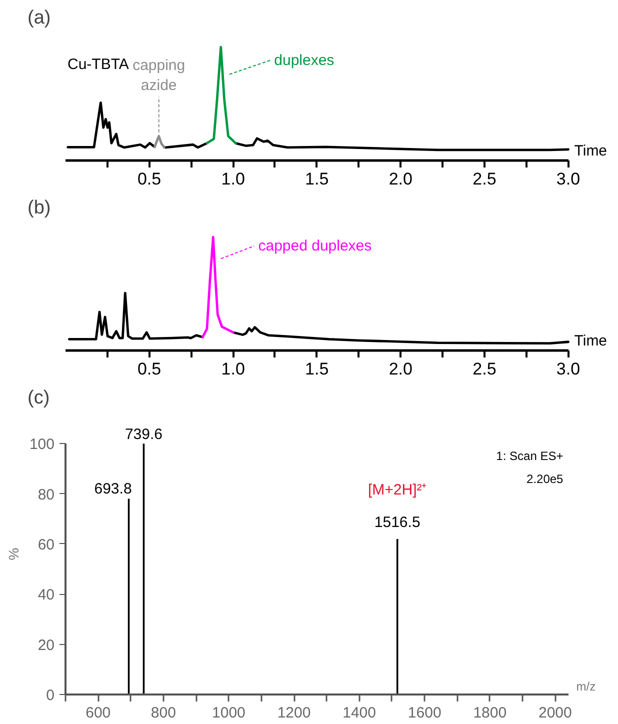 The image size is (618, 724). What do you see at coordinates (425, 713) in the screenshot?
I see `x-tick-label: 1600` at bounding box center [425, 713].